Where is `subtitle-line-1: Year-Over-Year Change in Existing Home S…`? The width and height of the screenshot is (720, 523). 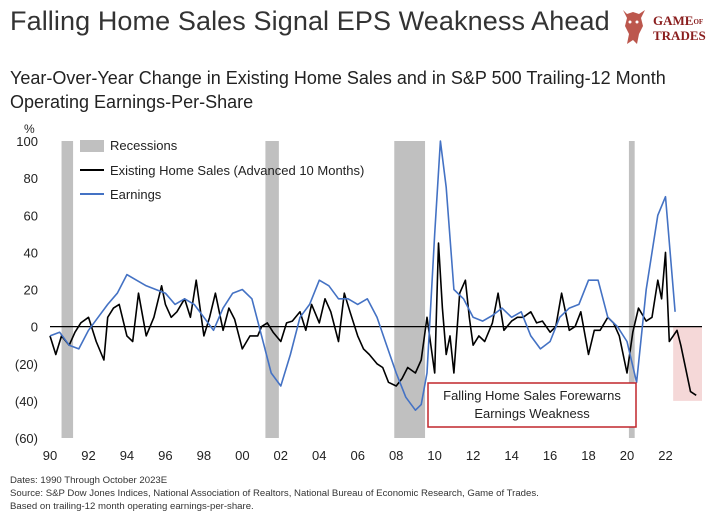 subtitle-line-1: Year-Over-Year Change in Existing Home S… is located at coordinates (338, 78).